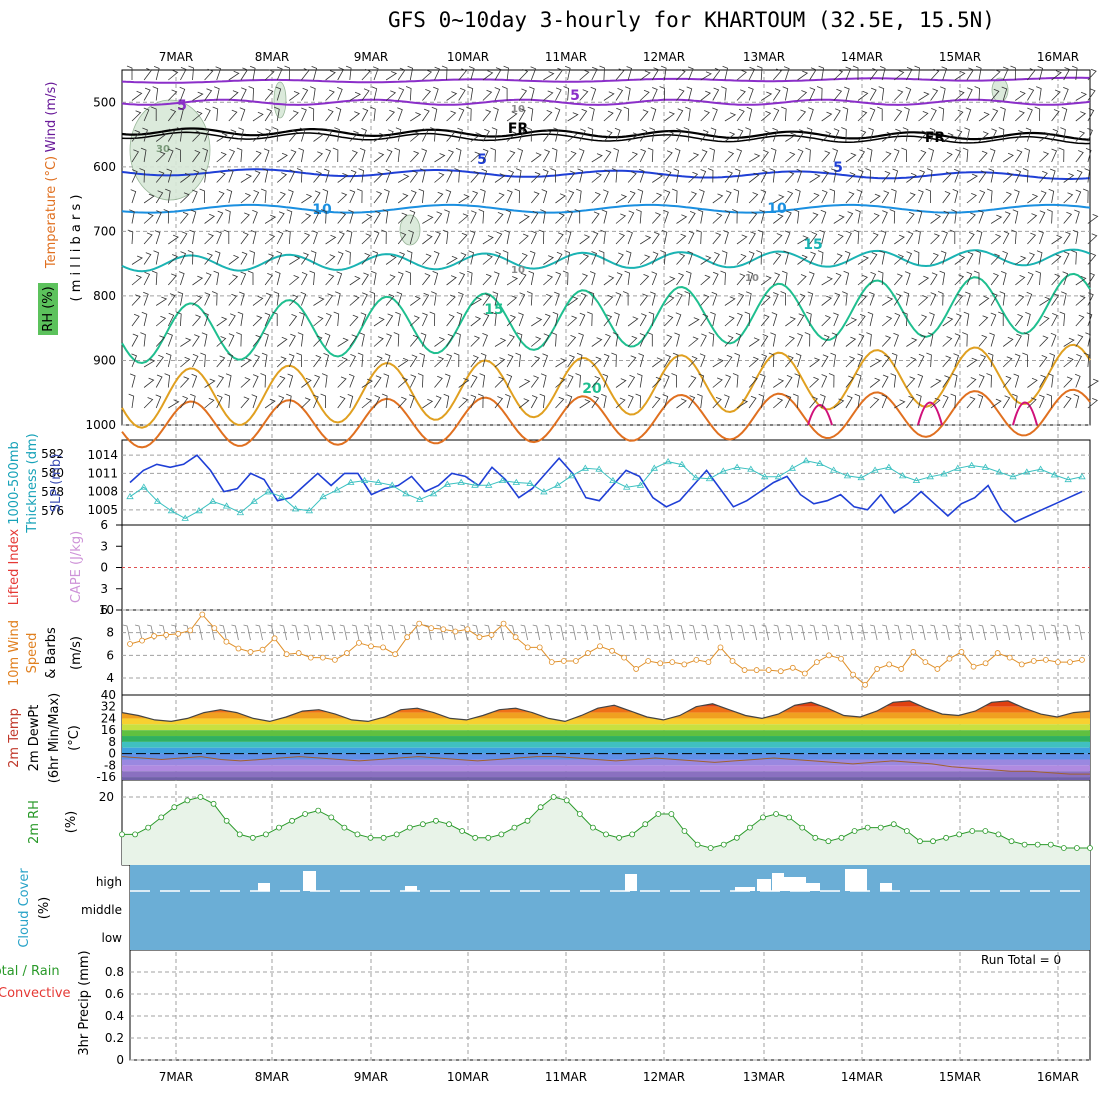 Image resolution: width=1100 pixels, height=1100 pixels. Describe the element at coordinates (109, 882) in the screenshot. I see `cloud-level-high: high` at that location.